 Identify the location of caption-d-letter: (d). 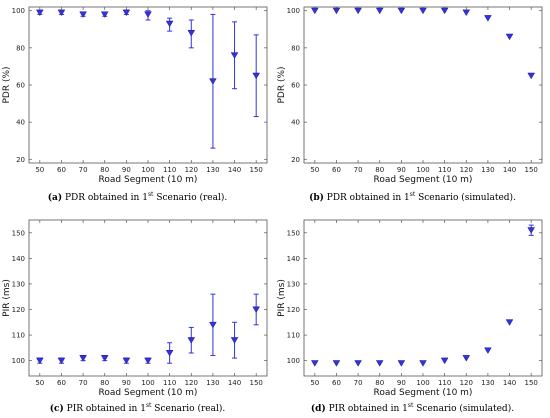
(318, 409).